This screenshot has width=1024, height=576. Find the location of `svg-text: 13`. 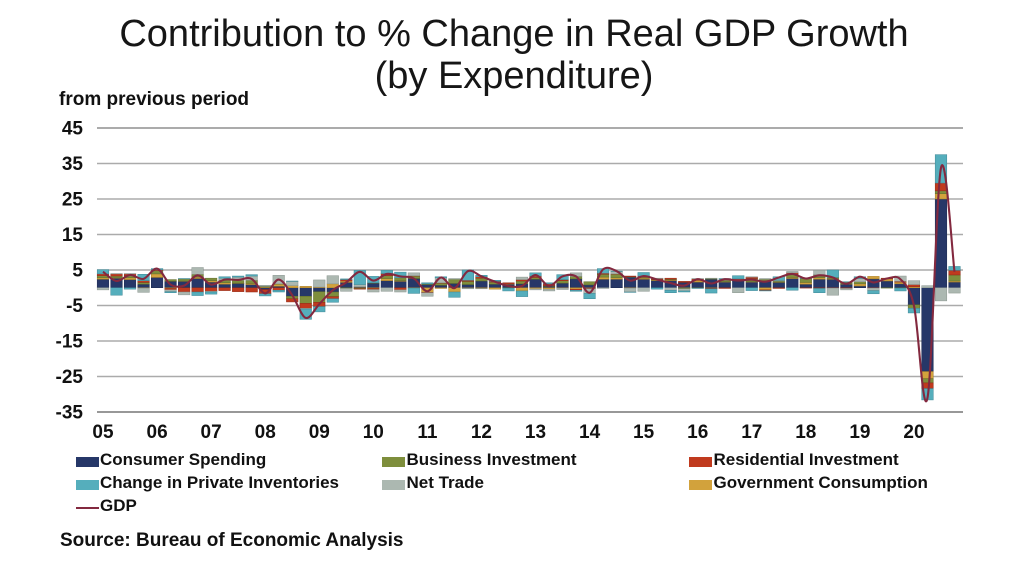

svg-text: 13 is located at coordinates (535, 432).